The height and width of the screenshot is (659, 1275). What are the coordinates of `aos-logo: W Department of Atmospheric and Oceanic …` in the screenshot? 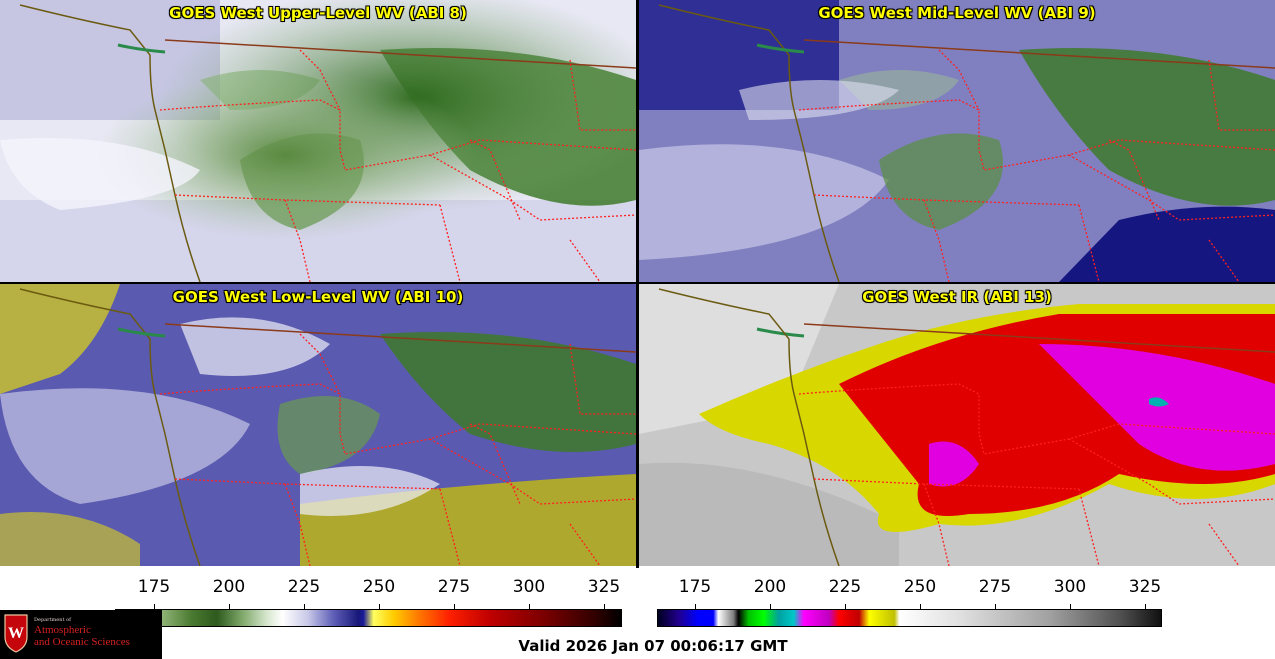 It's located at (81, 634).